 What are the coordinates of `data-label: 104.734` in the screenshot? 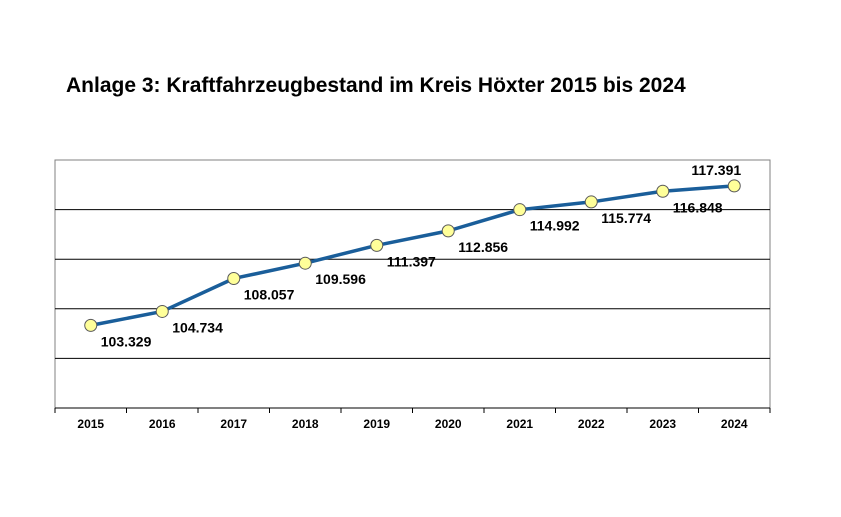 It's located at (197, 327).